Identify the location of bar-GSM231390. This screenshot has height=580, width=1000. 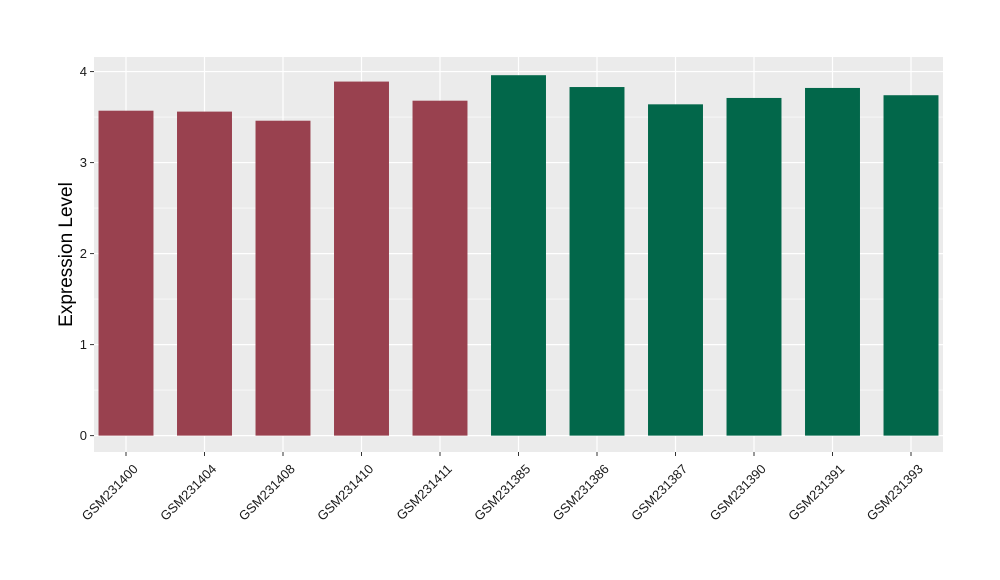
(754, 266).